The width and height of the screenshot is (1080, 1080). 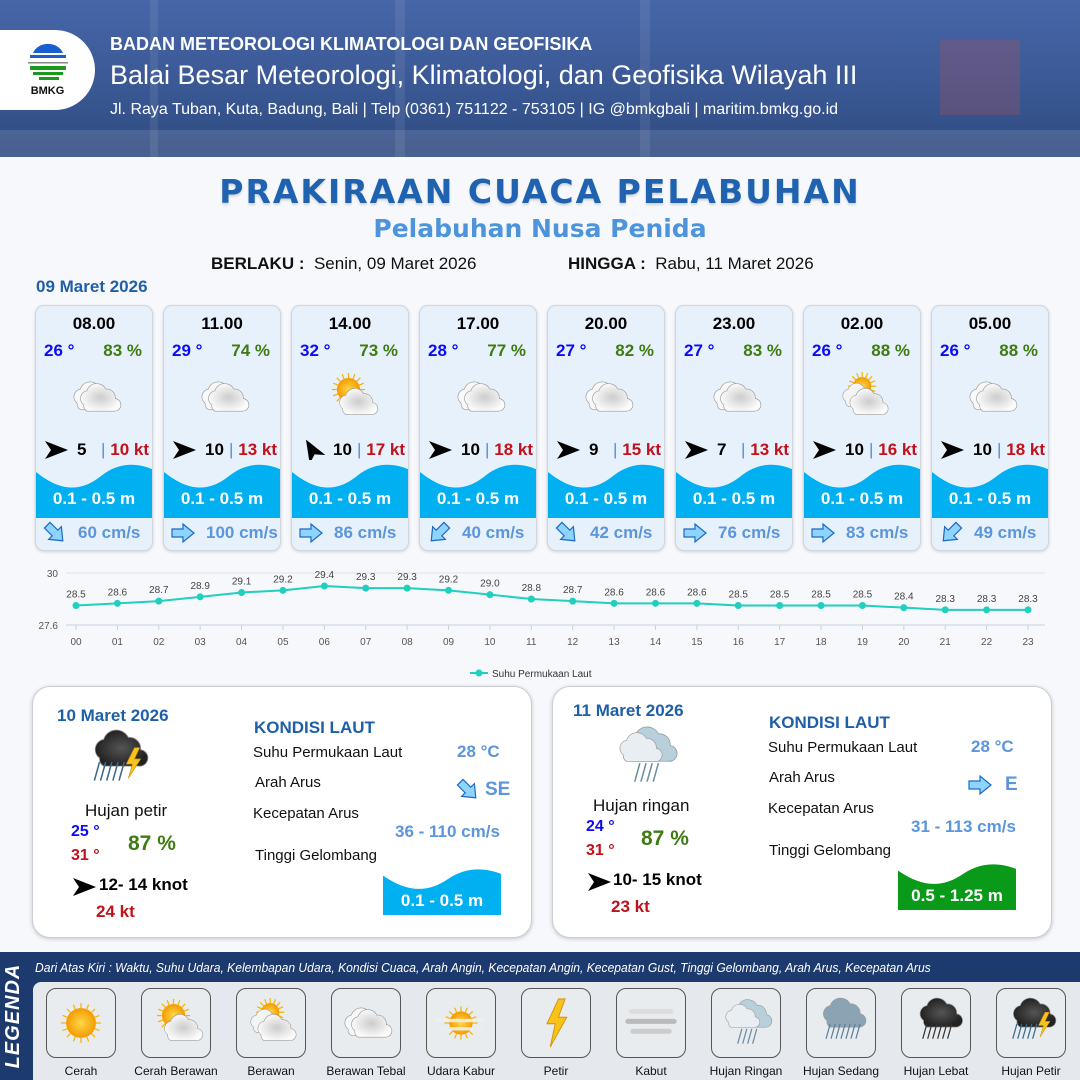 What do you see at coordinates (904, 642) in the screenshot?
I see `x-tick-label: 20` at bounding box center [904, 642].